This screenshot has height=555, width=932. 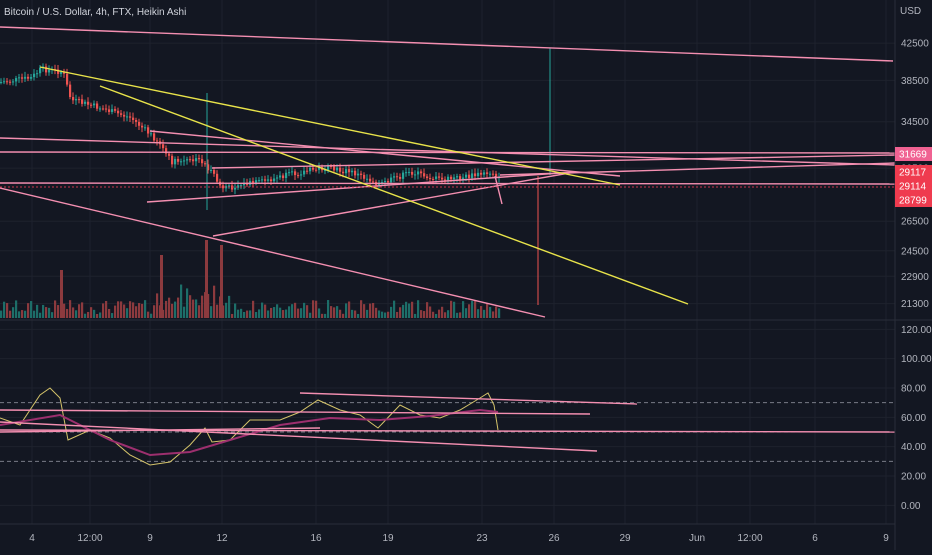 I want to click on price-tick-label: 21300, so click(x=915, y=304).